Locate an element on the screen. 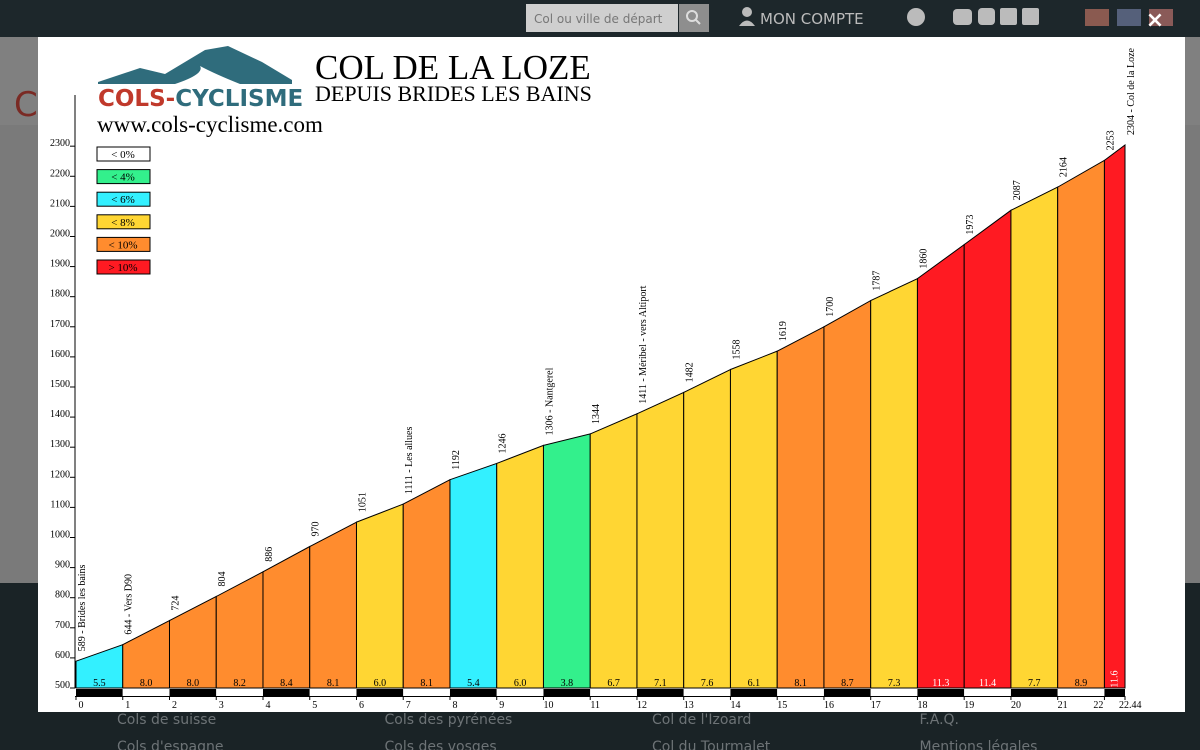 This screenshot has height=750, width=1200. x-tick-label: 10 is located at coordinates (548, 705).